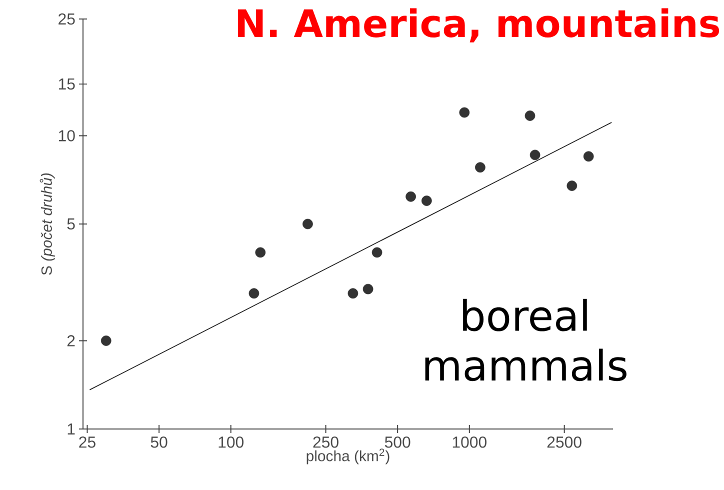 This screenshot has width=724, height=490. Describe the element at coordinates (47, 224) in the screenshot. I see `y-axis-title: S (počet druhů)` at that location.